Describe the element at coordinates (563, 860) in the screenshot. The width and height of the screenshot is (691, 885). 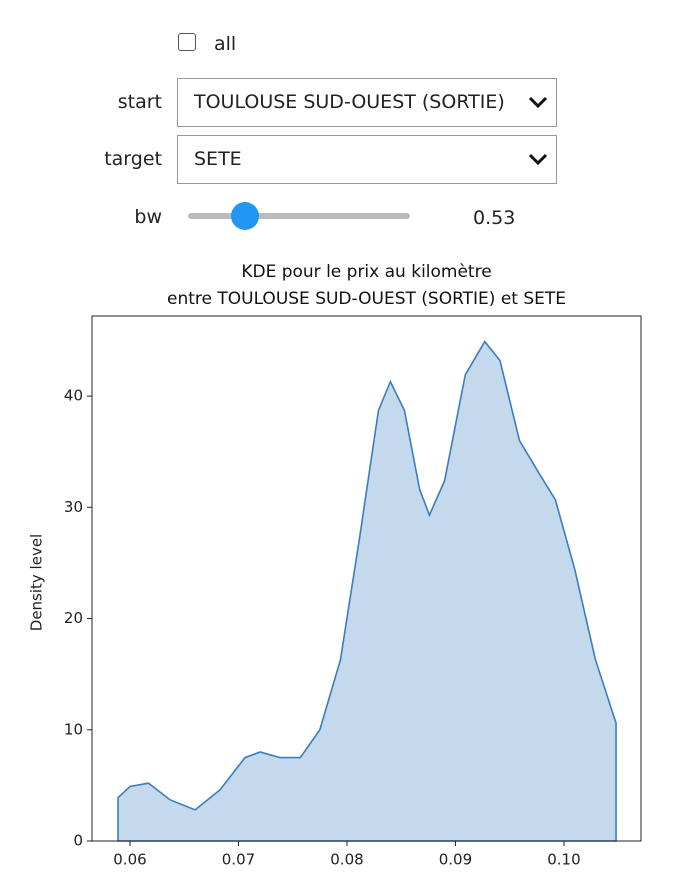
I see `x-tick-label: 0.10` at that location.